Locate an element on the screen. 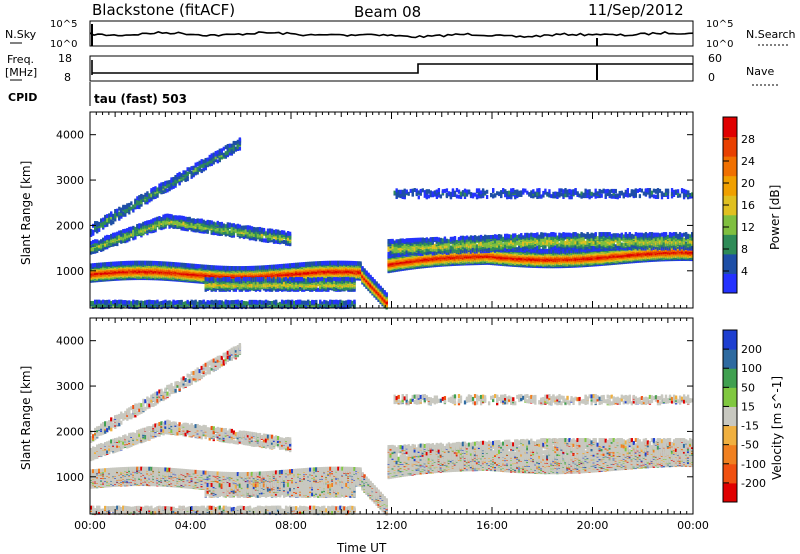  freq-series is located at coordinates (392, 67).